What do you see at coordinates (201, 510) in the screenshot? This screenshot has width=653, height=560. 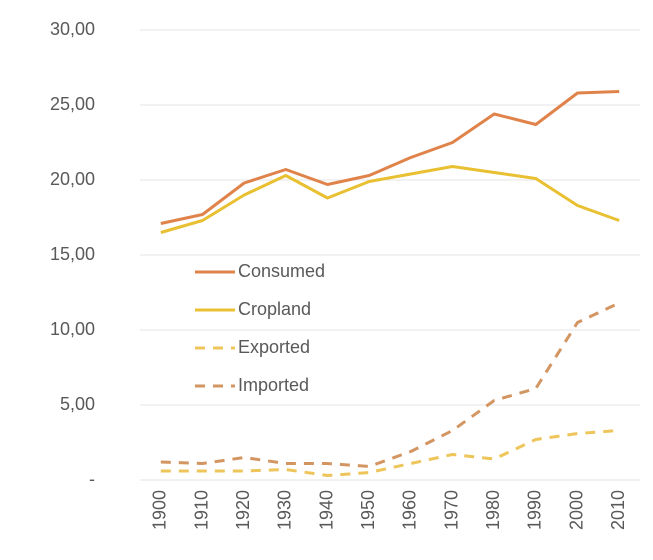 I see `x-tick-label: 1910` at bounding box center [201, 510].